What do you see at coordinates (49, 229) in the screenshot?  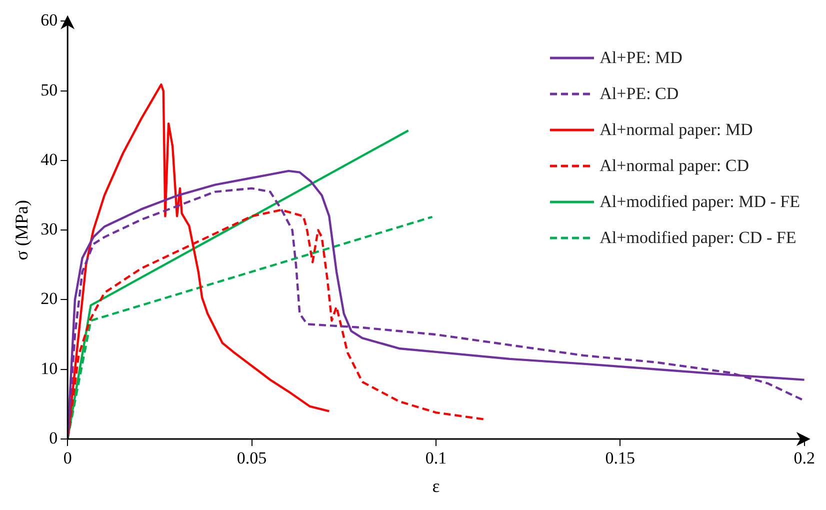 I see `y-tick-label: 30` at bounding box center [49, 229].